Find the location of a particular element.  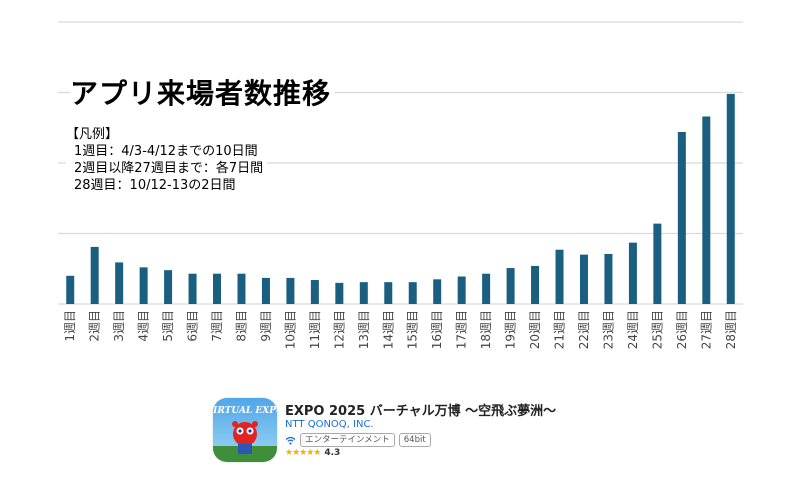

app-icon: VIRTUAL EXPO is located at coordinates (245, 430).